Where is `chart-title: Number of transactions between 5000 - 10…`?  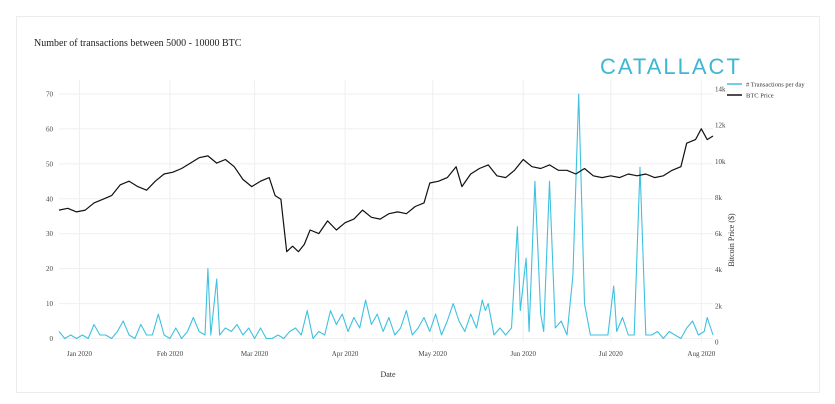 chart-title: Number of transactions between 5000 - 10… is located at coordinates (138, 43).